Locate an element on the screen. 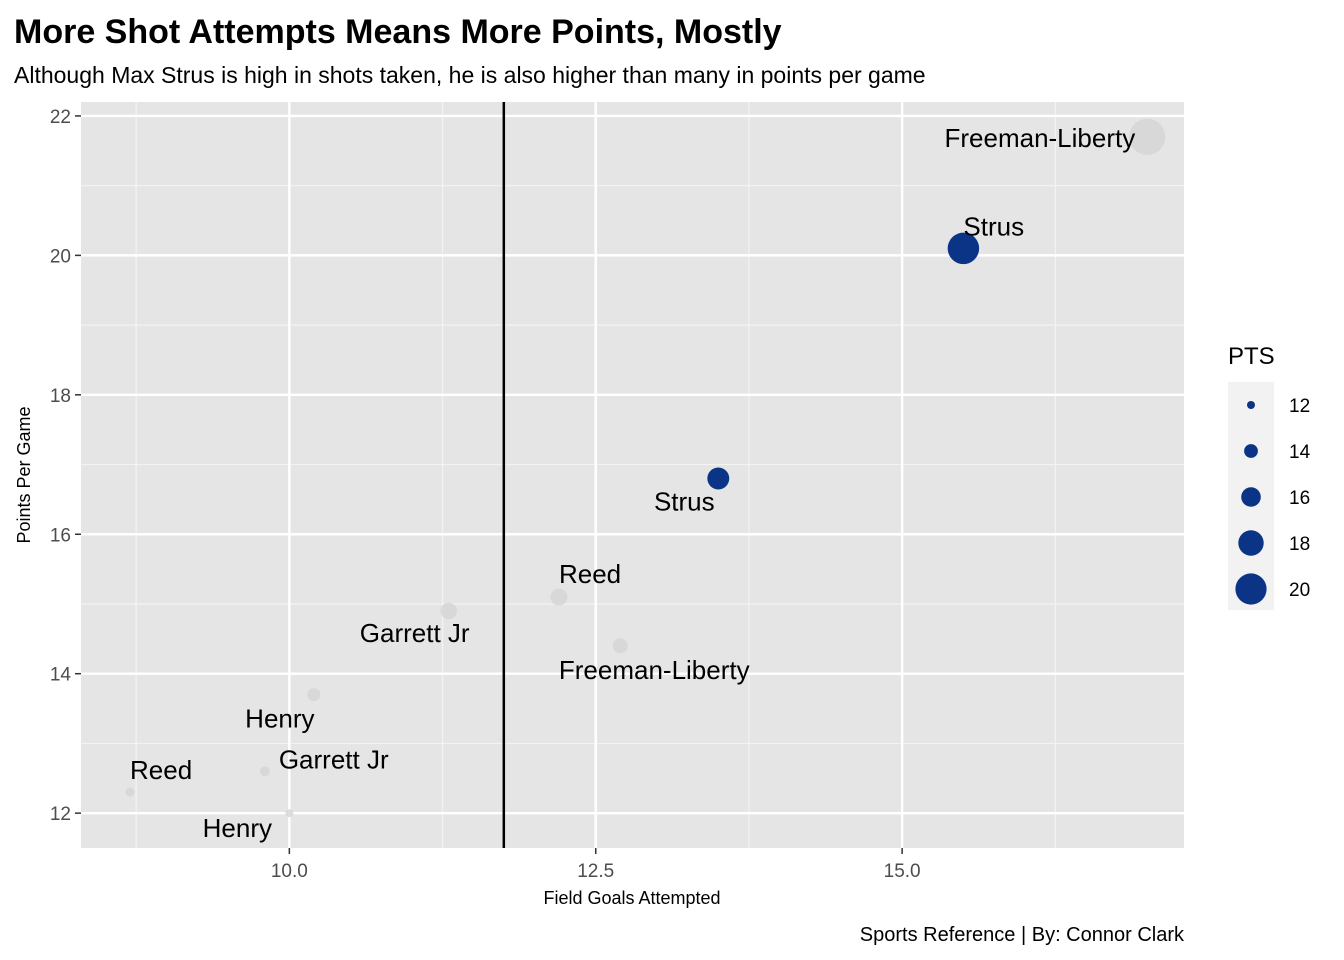 The width and height of the screenshot is (1344, 960). y-tick-label: 12 is located at coordinates (60, 814).